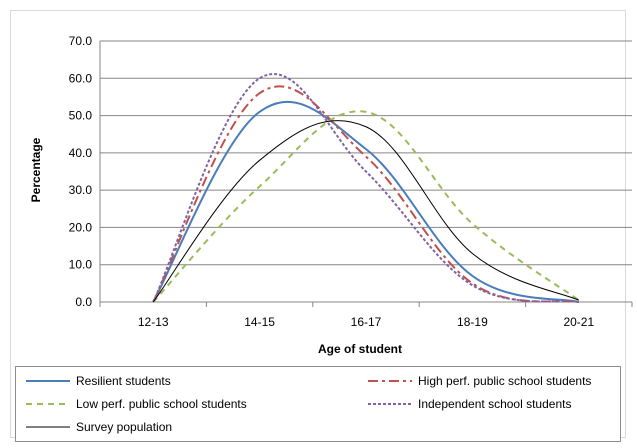 Image resolution: width=637 pixels, height=448 pixels. I want to click on legend-item: Survey population, so click(98, 427).